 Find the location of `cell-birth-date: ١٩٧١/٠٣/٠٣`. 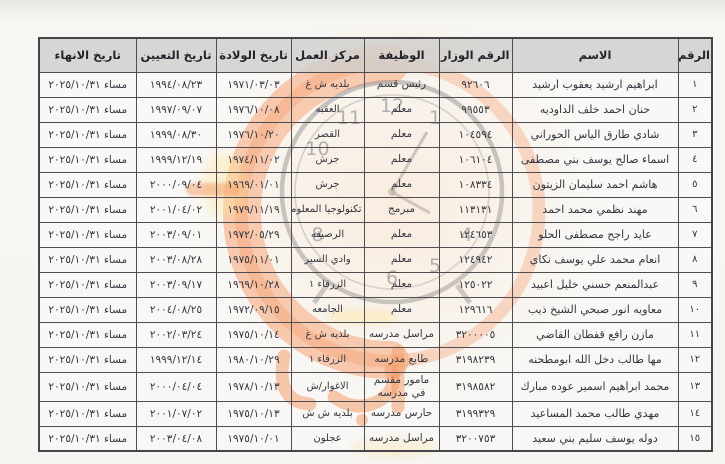

cell-birth-date: ١٩٧١/٠٣/٠٣ is located at coordinates (253, 84).